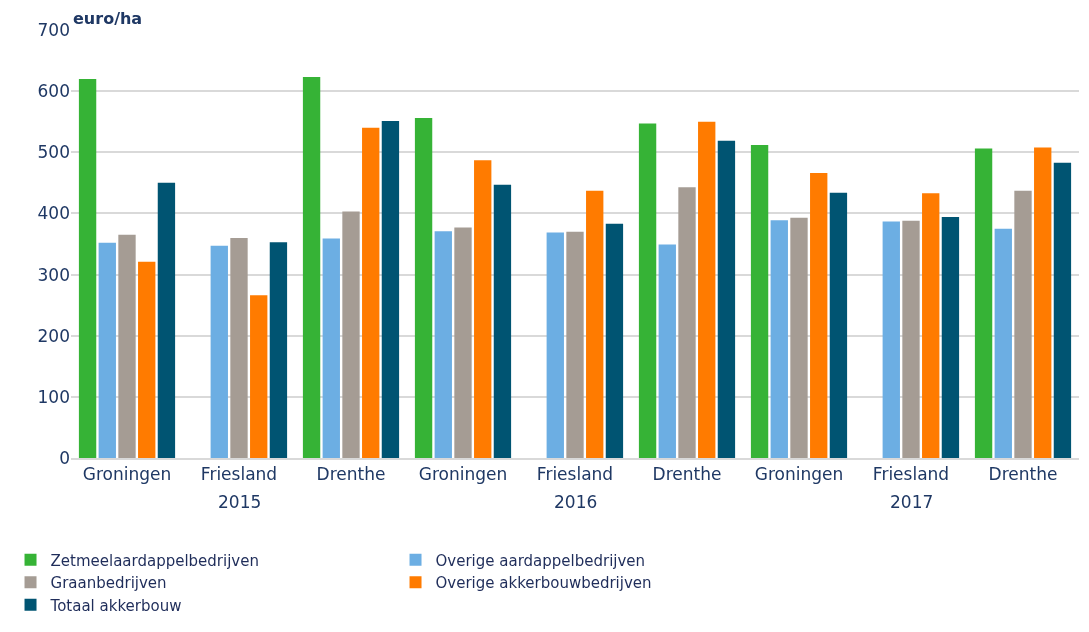 This screenshot has height=632, width=1089. What do you see at coordinates (53, 396) in the screenshot?
I see `y-tick-label: 100` at bounding box center [53, 396].